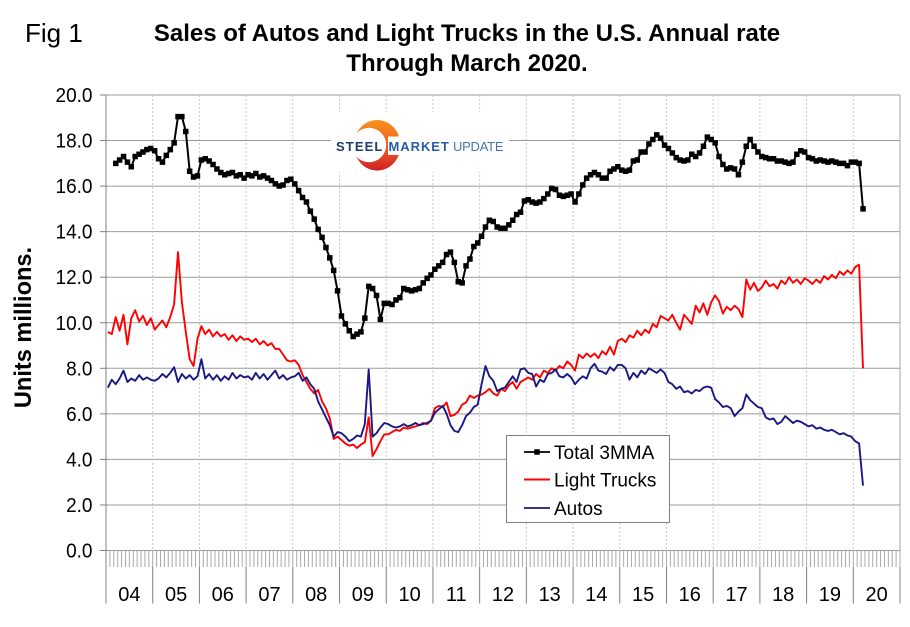  Describe the element at coordinates (360, 146) in the screenshot. I see `svg-text: STEEL` at that location.